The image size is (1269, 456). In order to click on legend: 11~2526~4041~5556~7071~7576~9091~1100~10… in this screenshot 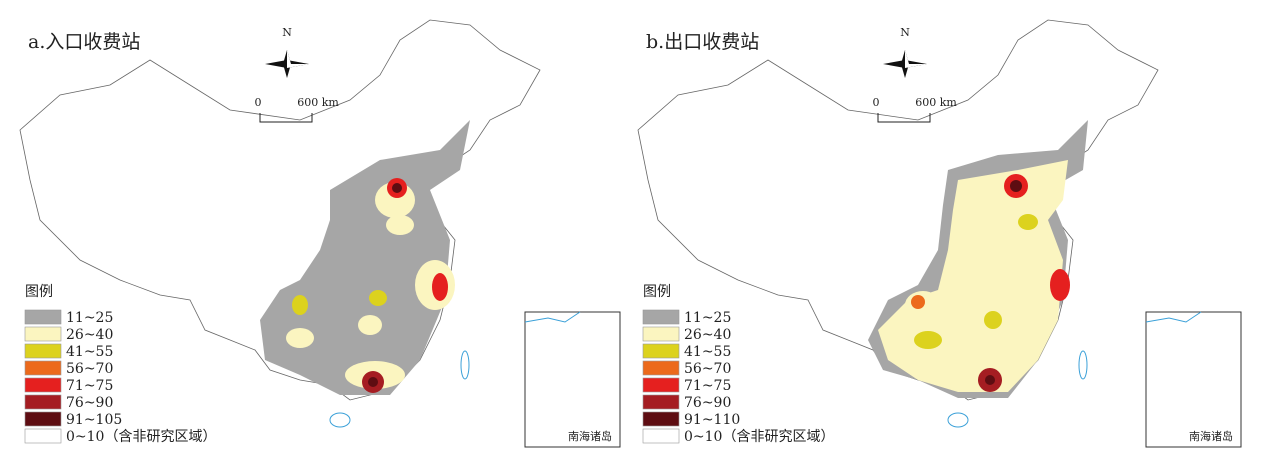, I will do `click(738, 377)`.